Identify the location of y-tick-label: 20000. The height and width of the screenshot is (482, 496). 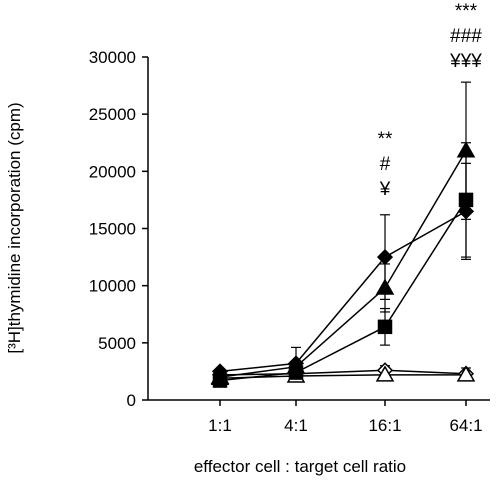
(112, 171).